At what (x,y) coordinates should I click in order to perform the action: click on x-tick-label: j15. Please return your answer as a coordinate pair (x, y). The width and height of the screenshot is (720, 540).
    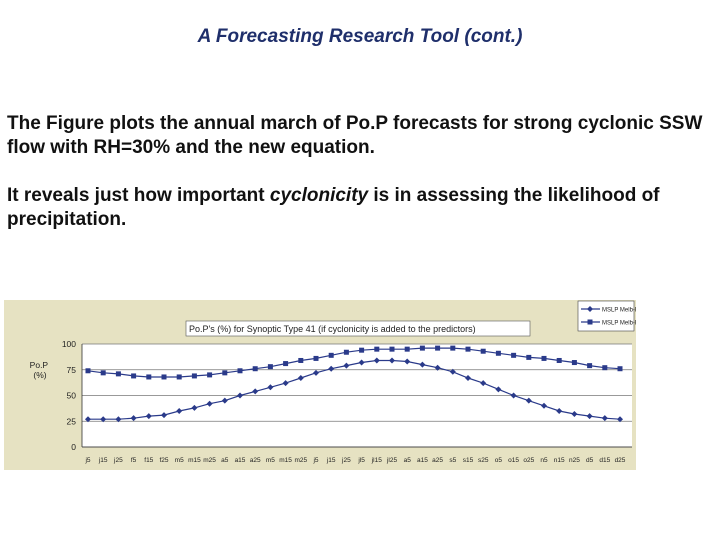
    Looking at the image, I should click on (103, 460).